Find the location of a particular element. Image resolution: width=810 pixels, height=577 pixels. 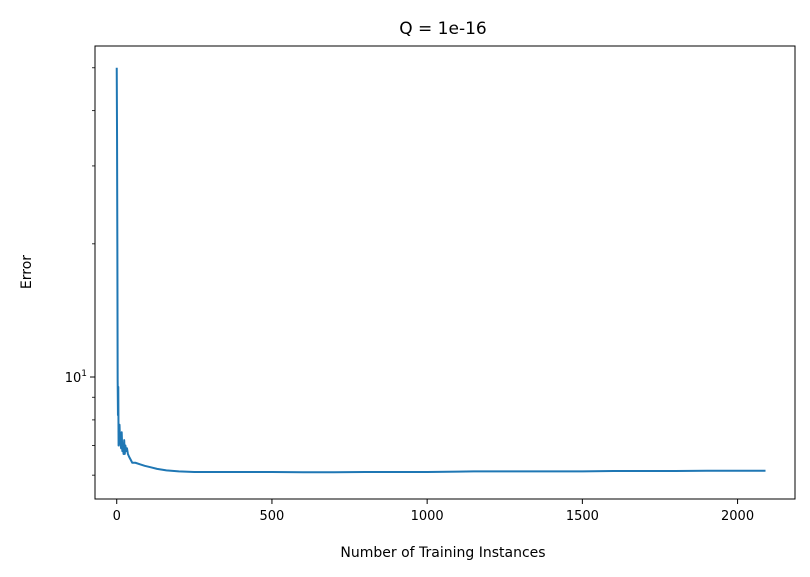

x-axis-ticks: 0 500 1000 1500 2000 is located at coordinates (433, 511).